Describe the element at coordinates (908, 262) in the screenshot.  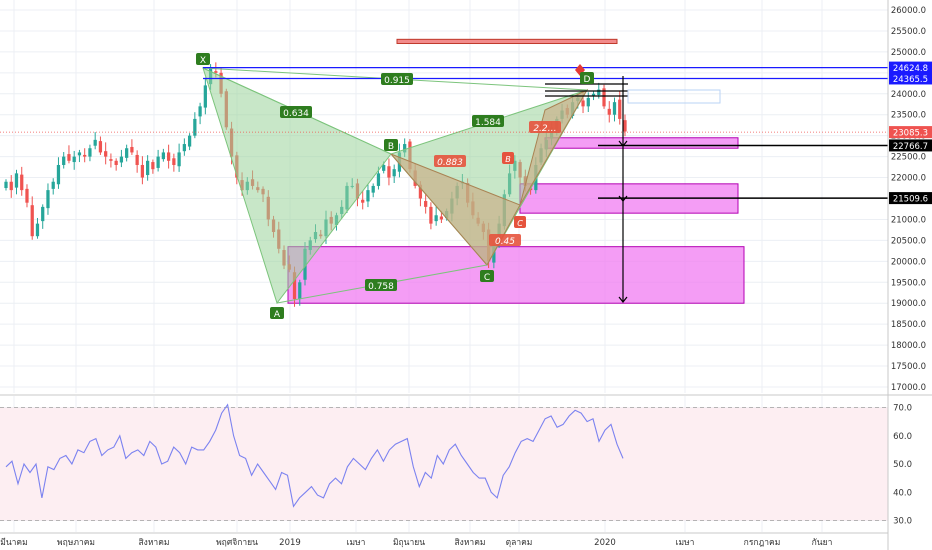
I see `price-tick-label: 20000.0` at that location.